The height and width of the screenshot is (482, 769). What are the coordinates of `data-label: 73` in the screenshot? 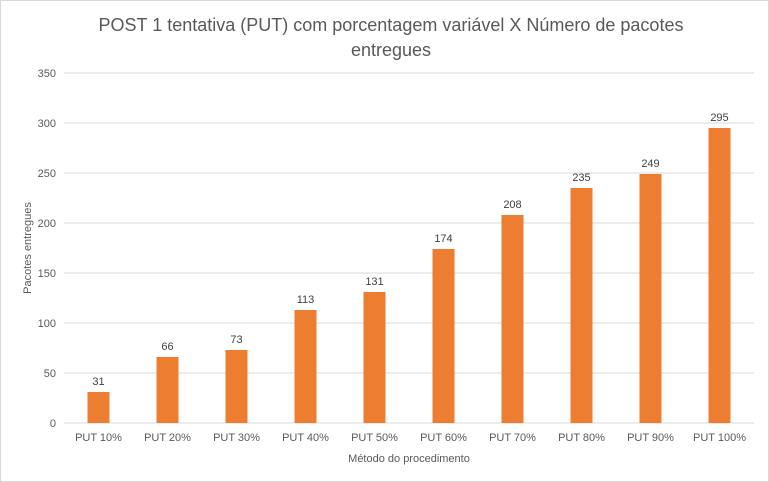 It's located at (236, 340).